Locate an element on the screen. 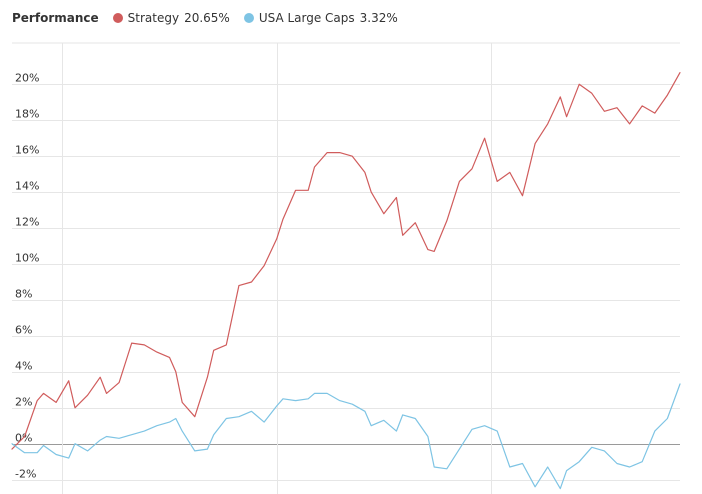  y-tick-label: 10% is located at coordinates (27, 258).